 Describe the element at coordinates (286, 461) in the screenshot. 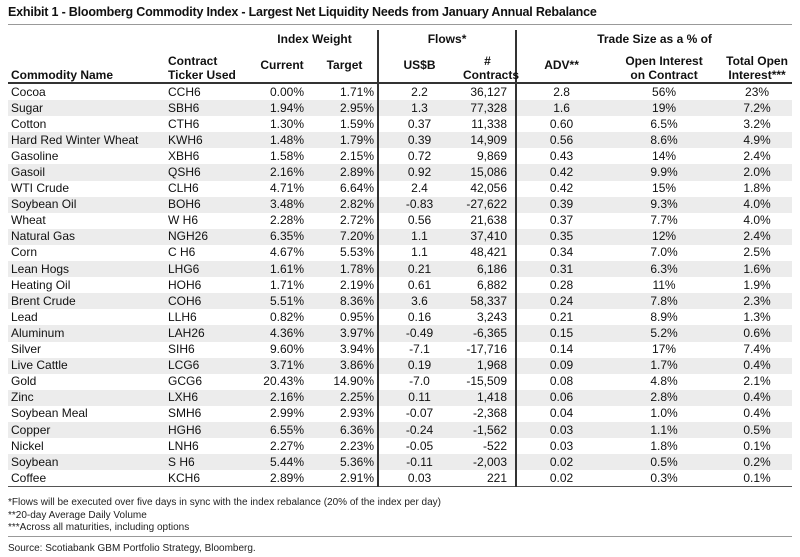

I see `cell-current-weight: 5.44%` at that location.